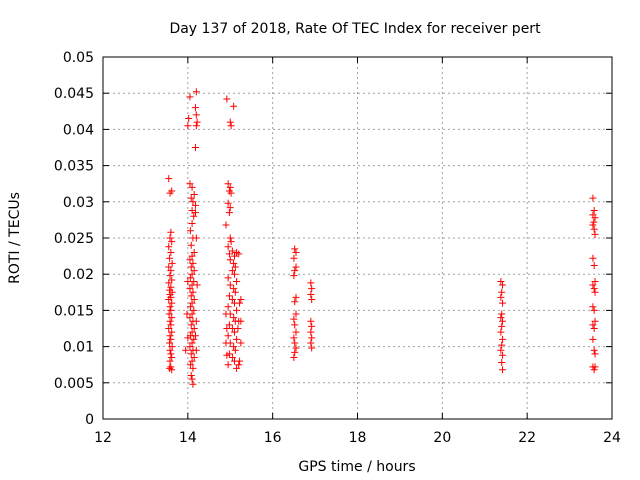  I want to click on x-tick-label: 24, so click(612, 438).